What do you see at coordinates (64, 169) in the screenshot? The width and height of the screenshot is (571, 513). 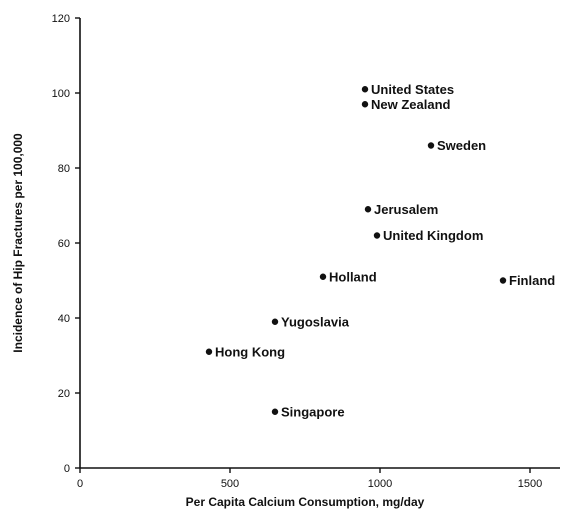 I see `y-tick-label: 80` at bounding box center [64, 169].